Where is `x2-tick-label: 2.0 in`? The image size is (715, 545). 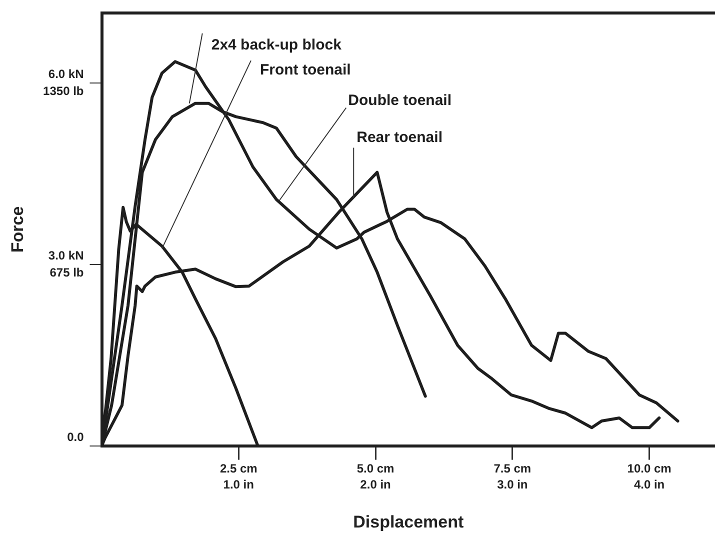
x2-tick-label: 2.0 in is located at coordinates (375, 485).